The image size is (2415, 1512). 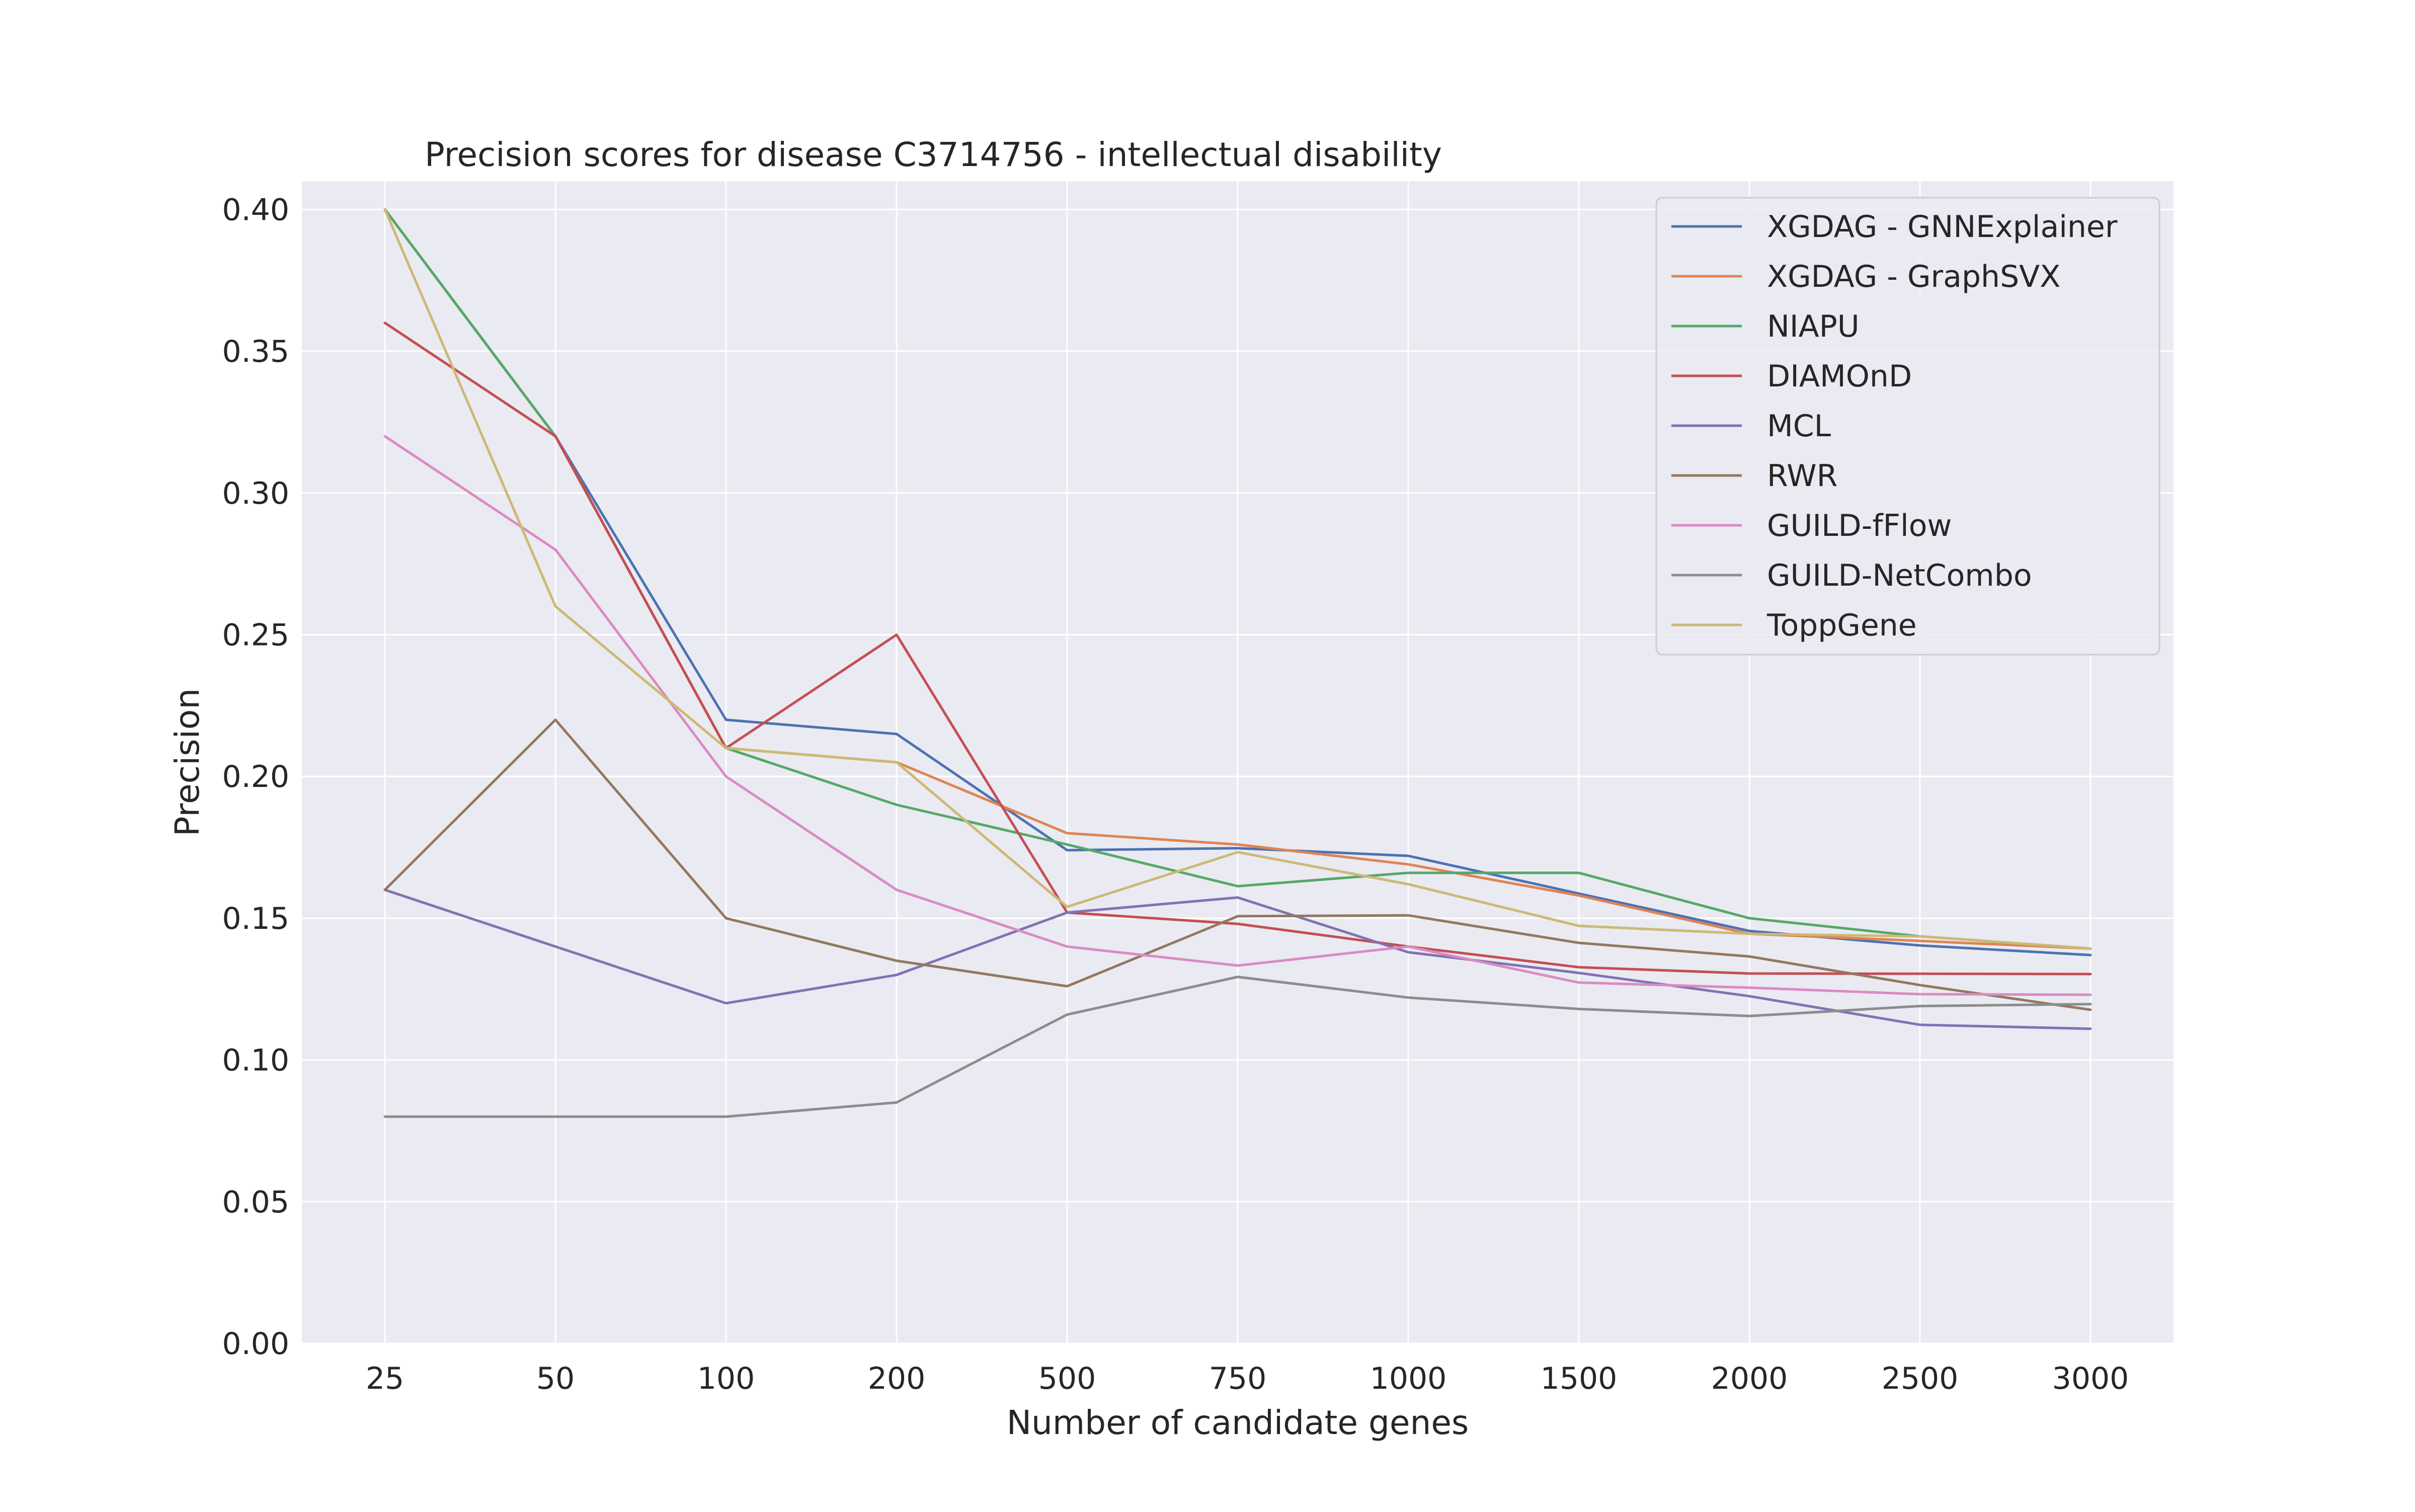 What do you see at coordinates (1238, 865) in the screenshot?
I see `series-line-rwr` at bounding box center [1238, 865].